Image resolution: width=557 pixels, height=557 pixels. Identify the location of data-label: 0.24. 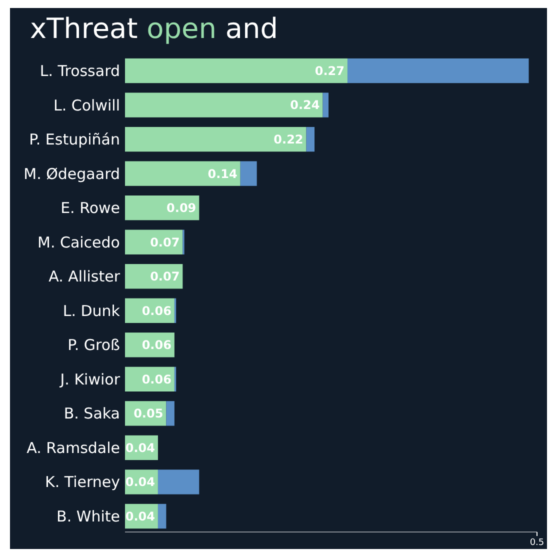
(305, 105).